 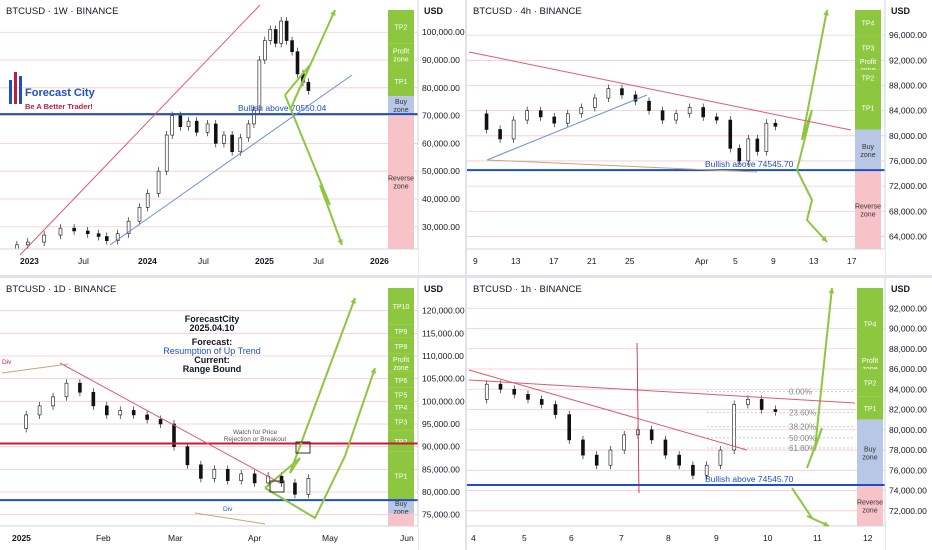 I want to click on y-tick-label: 64,000.00, so click(x=908, y=236).